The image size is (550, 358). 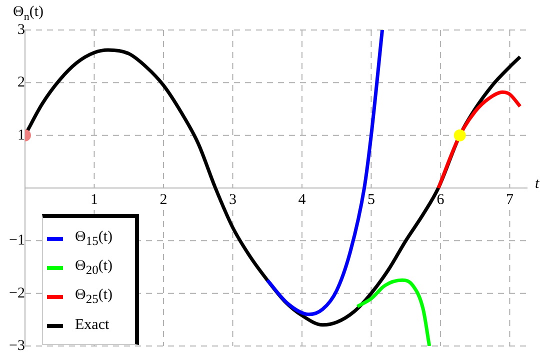 I want to click on x-tick-label: 4, so click(x=302, y=200).